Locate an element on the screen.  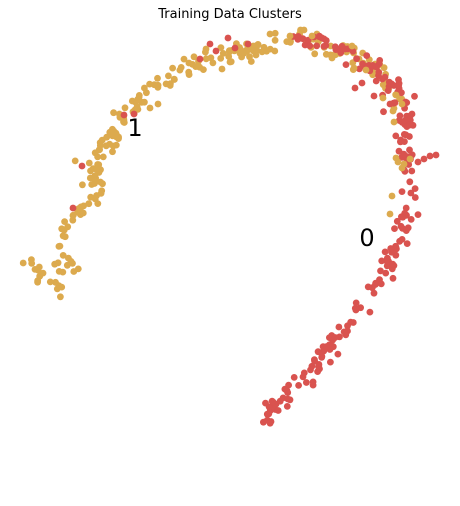
cluster-label-0: 0 is located at coordinates (366, 238).